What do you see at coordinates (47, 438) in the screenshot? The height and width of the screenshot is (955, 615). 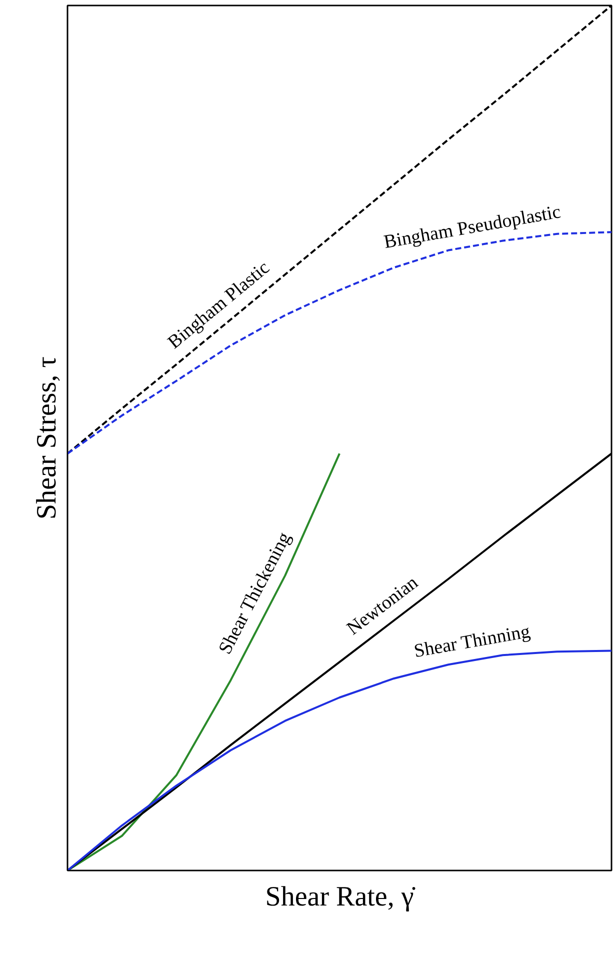 I see `y-axis-title: Shear Stress, τ` at bounding box center [47, 438].